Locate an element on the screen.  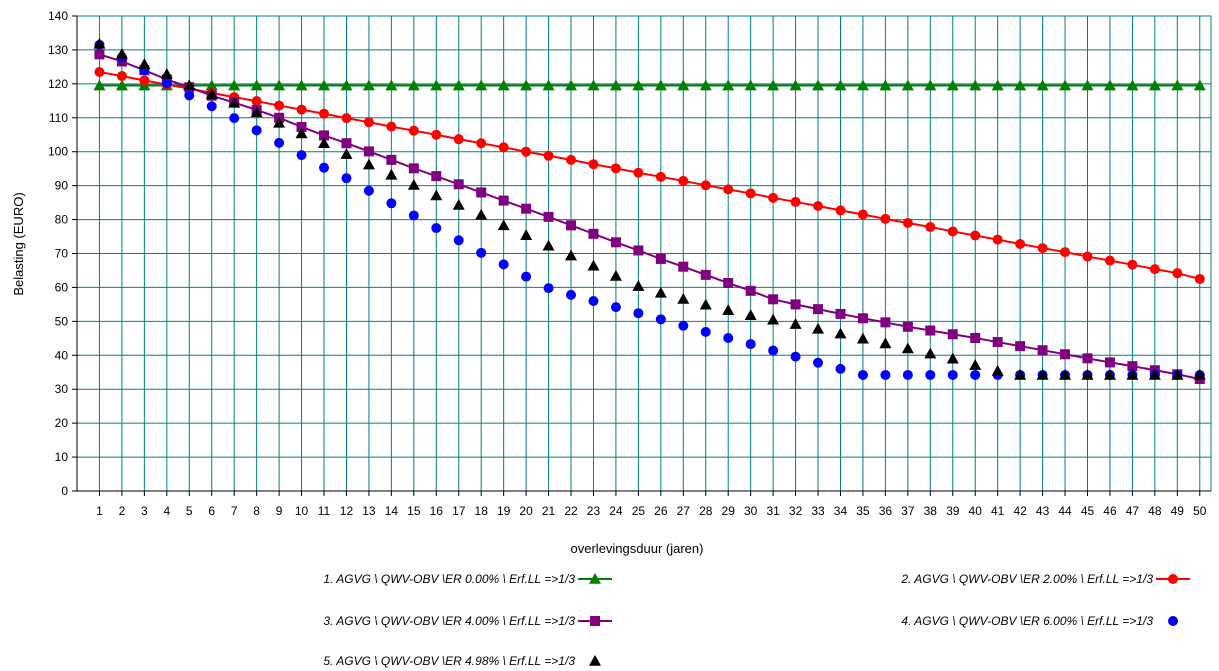
x-tick-label: 47 is located at coordinates (1133, 511).